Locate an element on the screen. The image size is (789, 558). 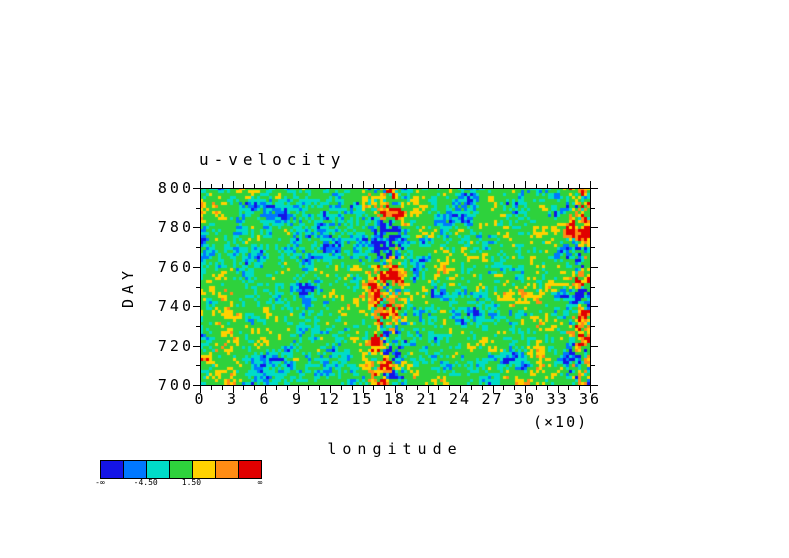
x-tick-label: 30 is located at coordinates (525, 399).